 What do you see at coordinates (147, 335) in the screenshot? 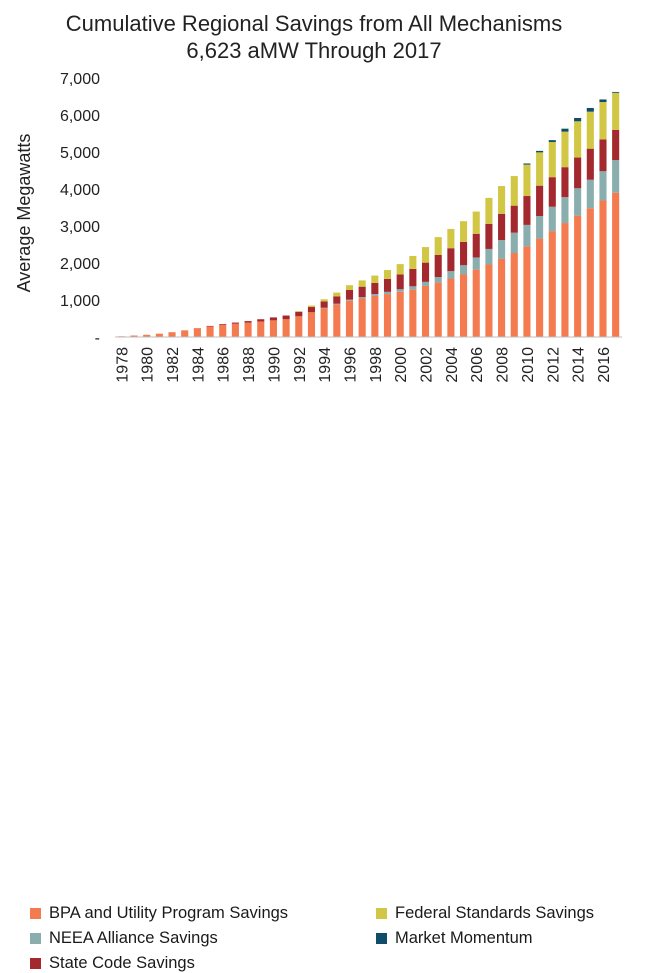
I see `bar-segment-1980-s0` at bounding box center [147, 335].